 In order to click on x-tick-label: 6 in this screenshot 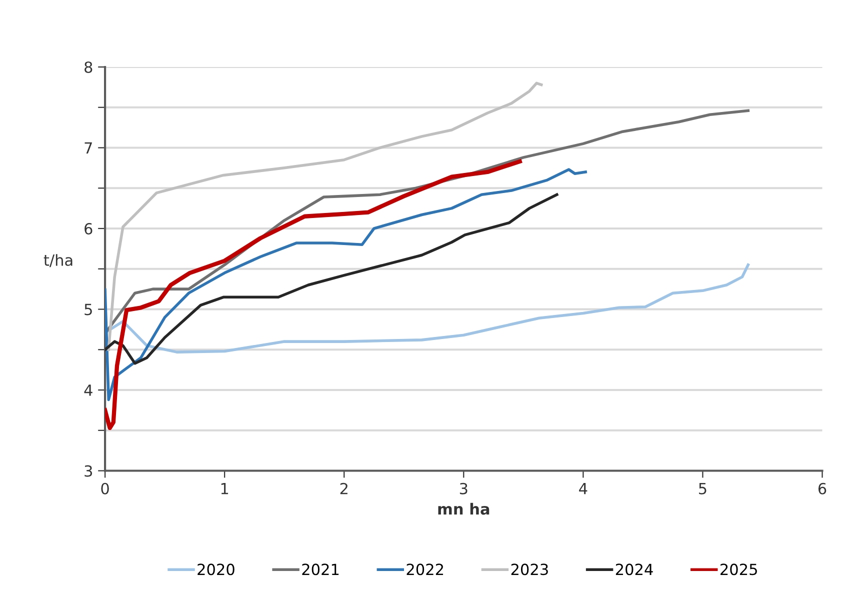, I will do `click(822, 488)`.